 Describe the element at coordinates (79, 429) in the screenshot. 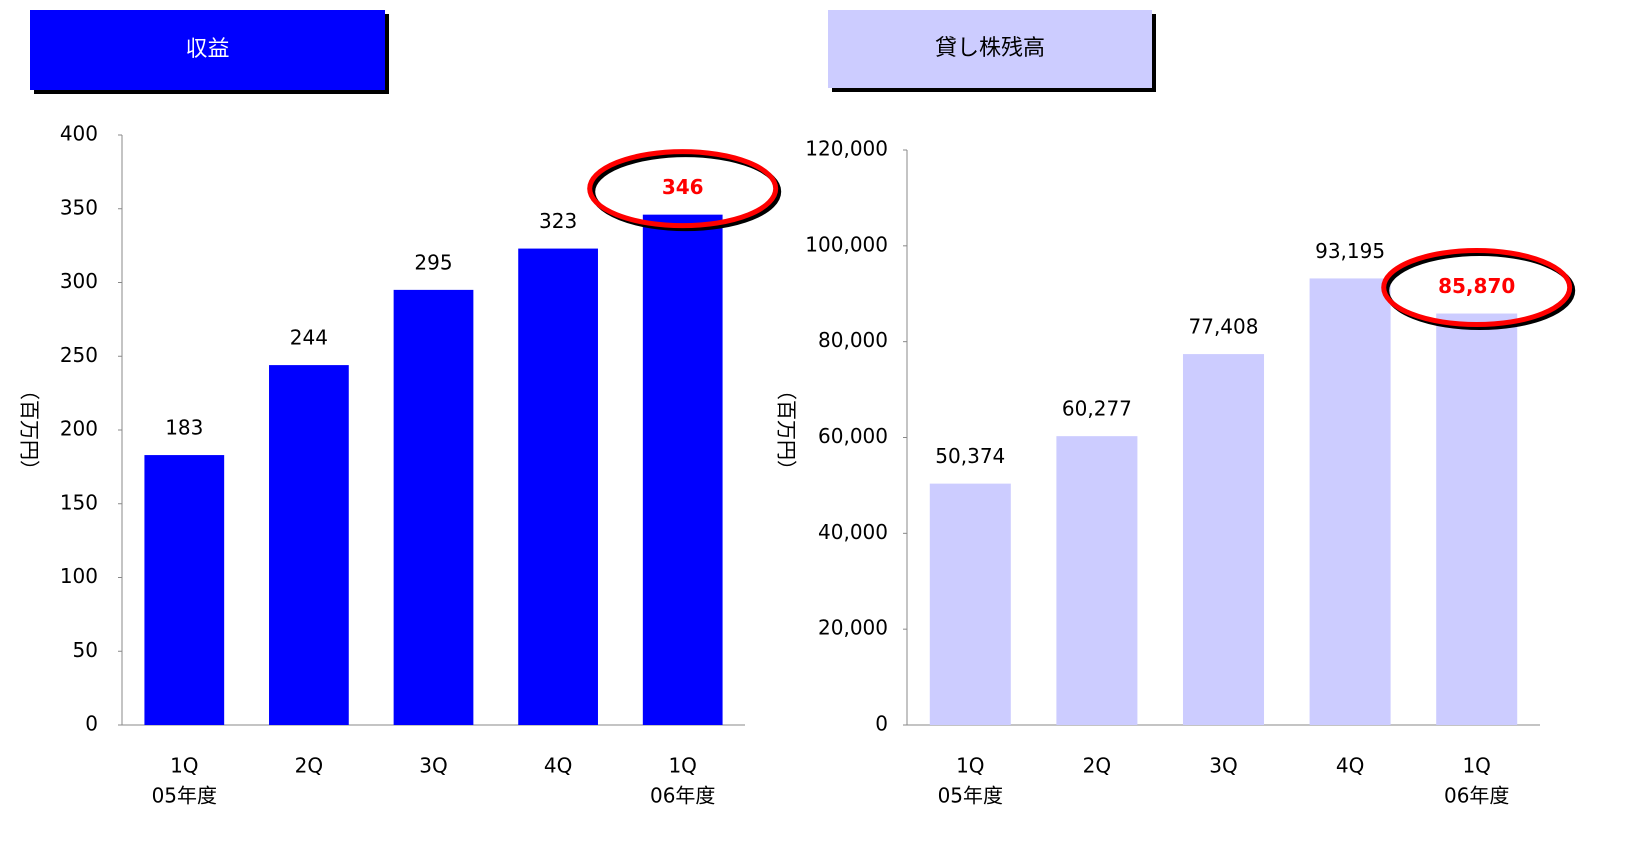

I see `y-tick-label: 200` at that location.